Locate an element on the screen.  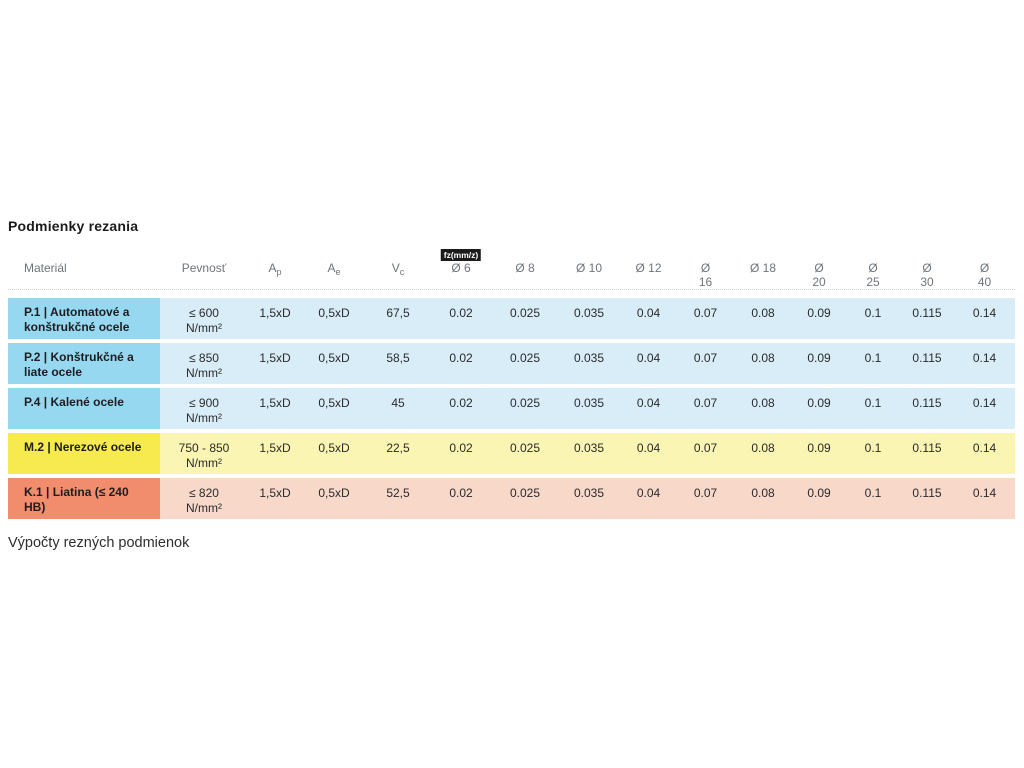
strength-cell: ≤ 900 N/mm² is located at coordinates (204, 408).